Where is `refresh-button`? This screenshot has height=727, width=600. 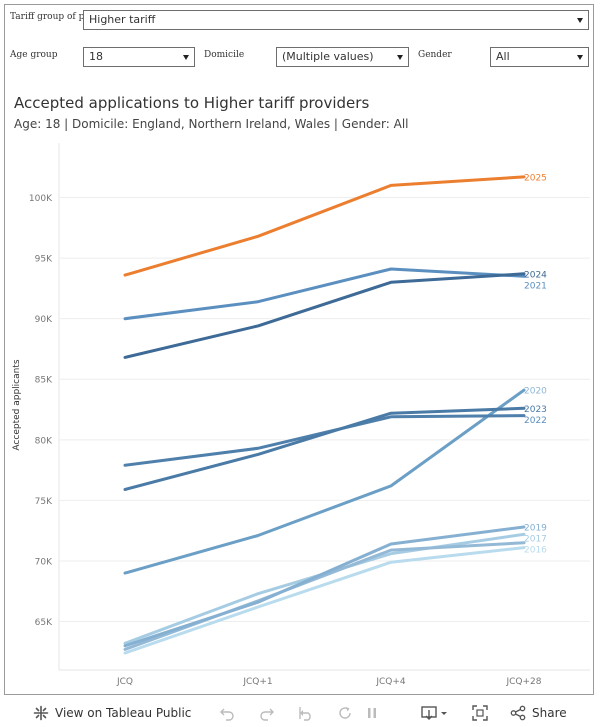
refresh-button is located at coordinates (345, 713).